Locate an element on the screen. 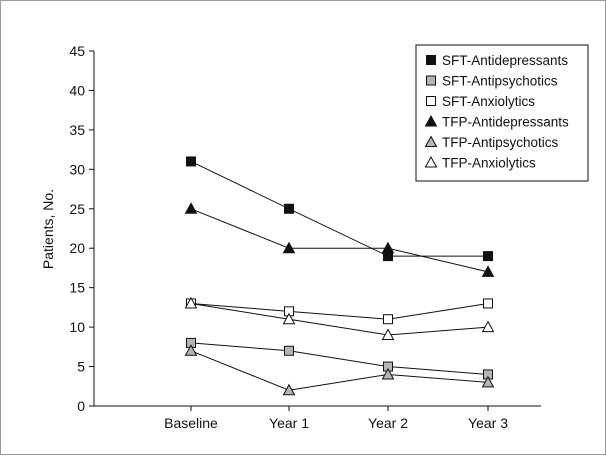 Image resolution: width=606 pixels, height=459 pixels. legend-label: TFP-Antipsychotics is located at coordinates (500, 142).